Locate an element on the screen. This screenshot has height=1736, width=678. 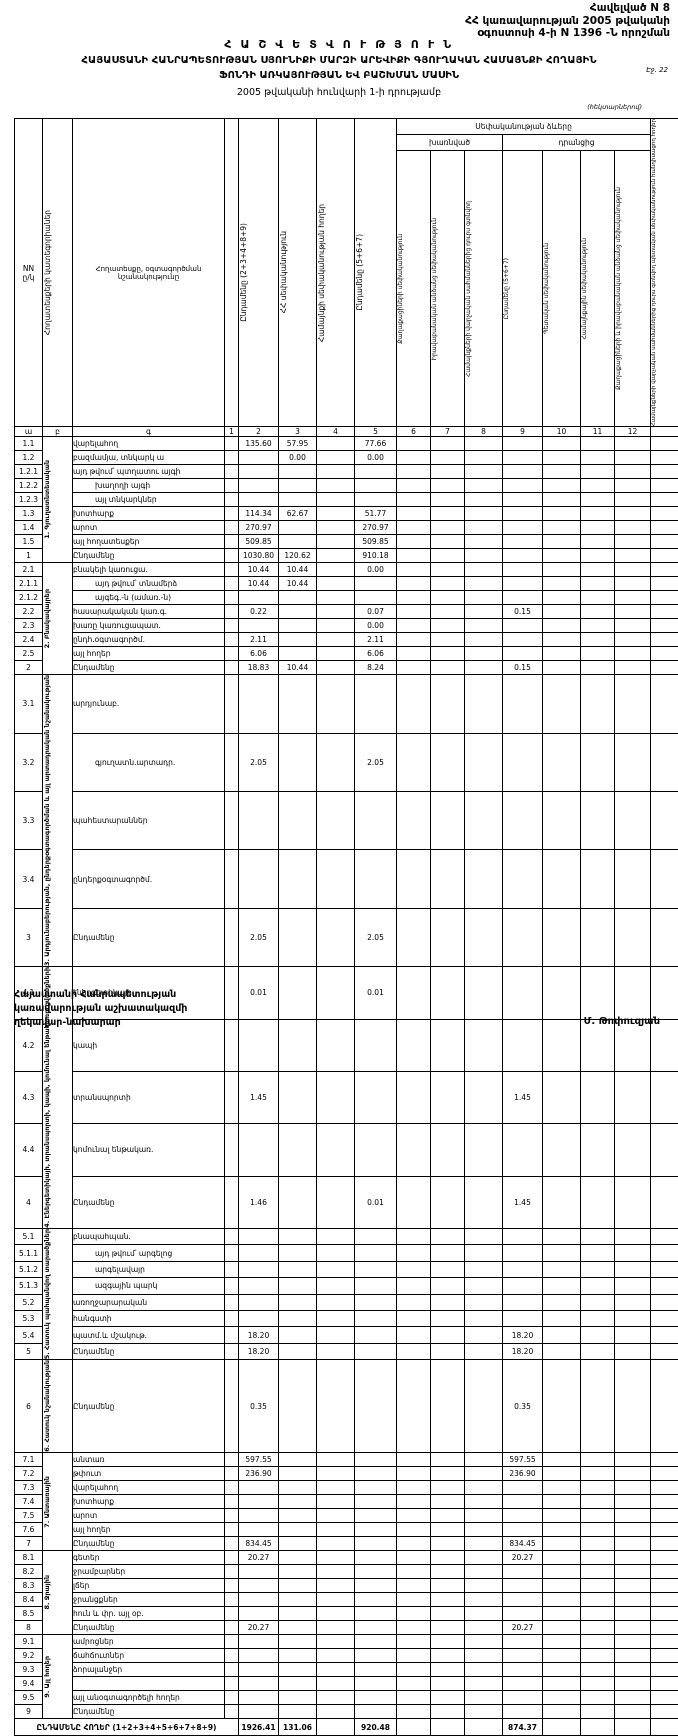
cell-col4: 0.00 is located at coordinates (376, 458).